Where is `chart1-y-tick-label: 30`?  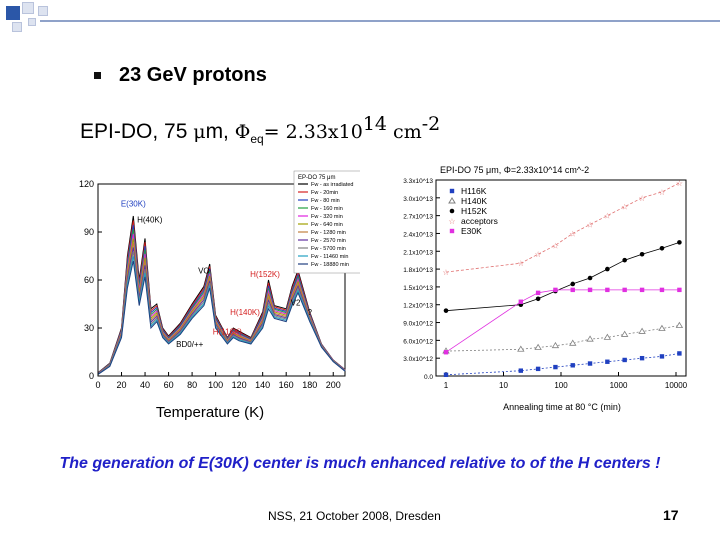
chart1-y-tick-label: 30 is located at coordinates (89, 328).